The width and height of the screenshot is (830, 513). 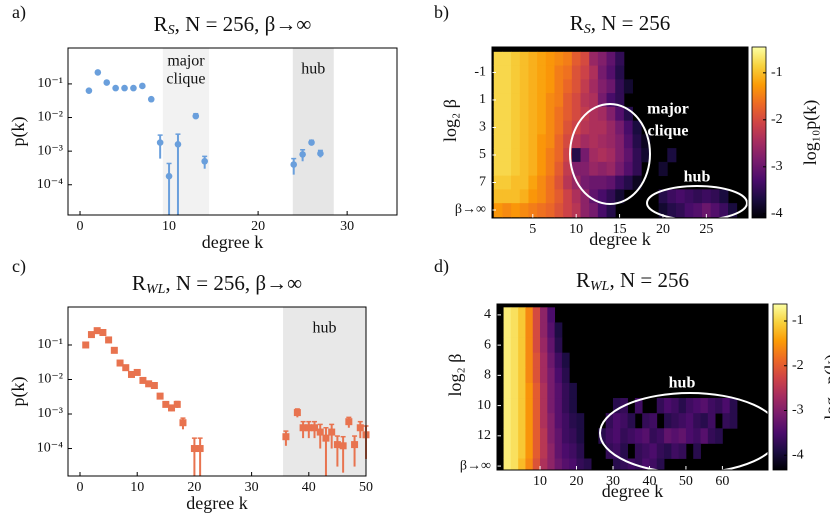 What do you see at coordinates (470, 209) in the screenshot?
I see `y-tick-label: β→∞` at bounding box center [470, 209].